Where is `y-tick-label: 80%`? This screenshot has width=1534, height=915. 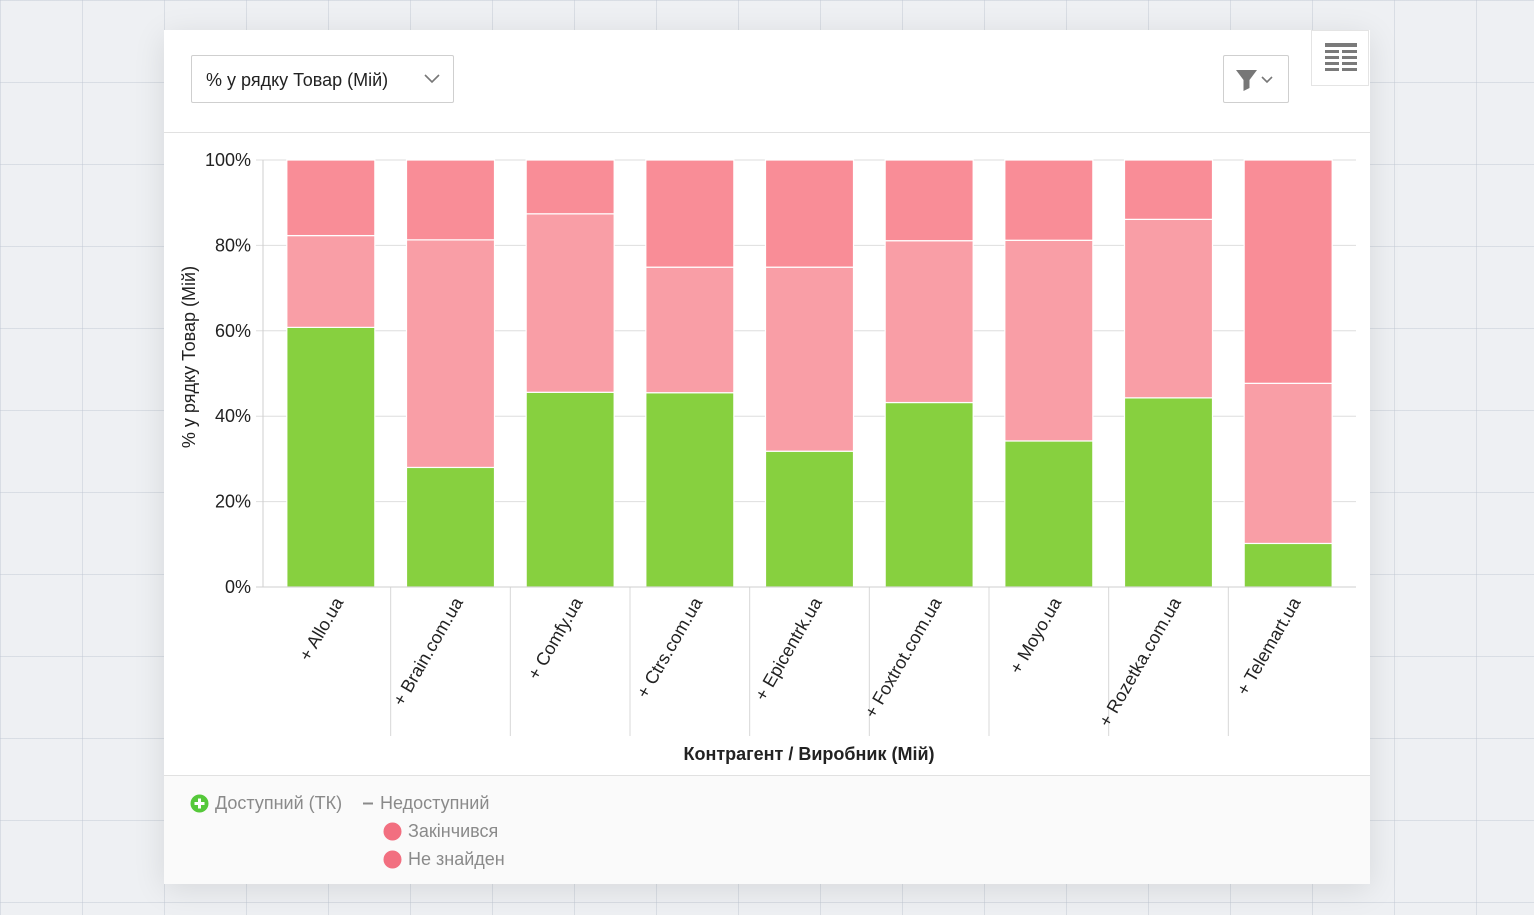
y-tick-label: 80% is located at coordinates (233, 245).